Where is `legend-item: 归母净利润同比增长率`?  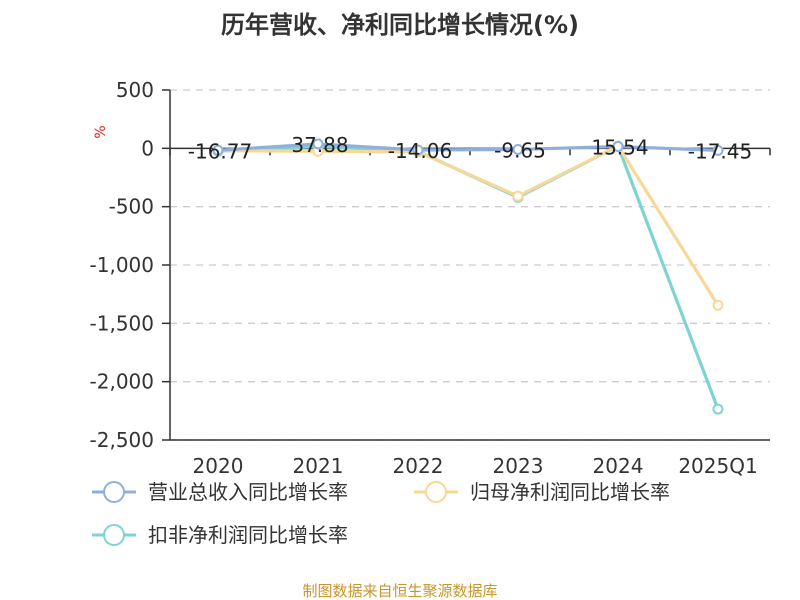
legend-item: 归母净利润同比增长率 is located at coordinates (542, 492).